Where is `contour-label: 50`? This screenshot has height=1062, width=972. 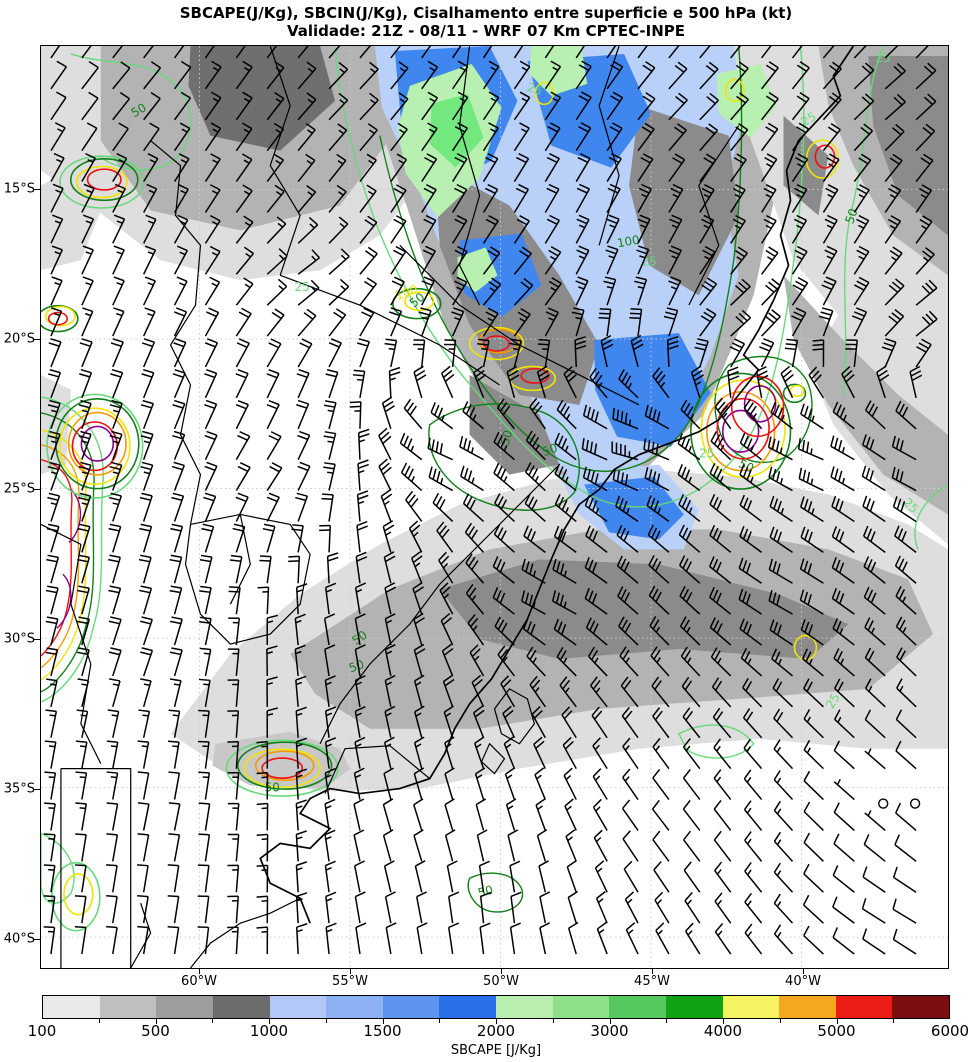 contour-label: 50 is located at coordinates (272, 788).